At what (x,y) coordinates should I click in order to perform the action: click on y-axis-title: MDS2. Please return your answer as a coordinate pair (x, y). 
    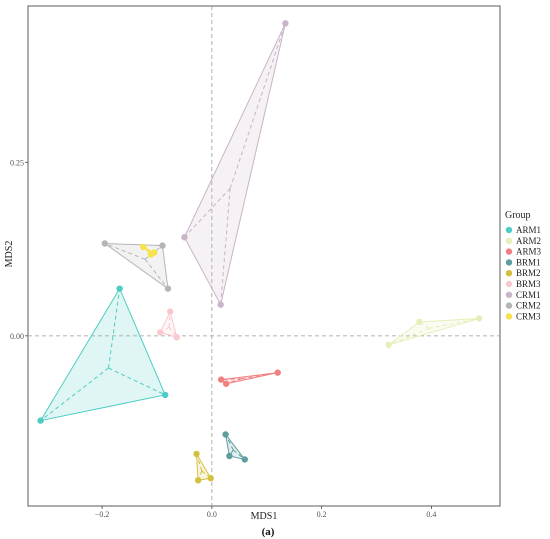
    Looking at the image, I should click on (9, 254).